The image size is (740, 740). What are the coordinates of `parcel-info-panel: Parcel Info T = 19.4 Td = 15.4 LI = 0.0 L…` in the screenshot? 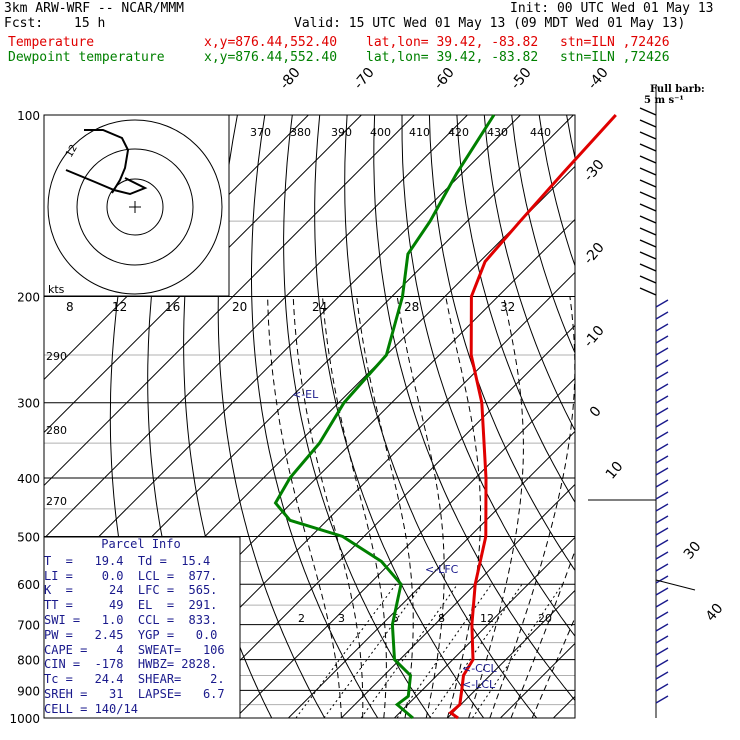 It's located at (141, 630).